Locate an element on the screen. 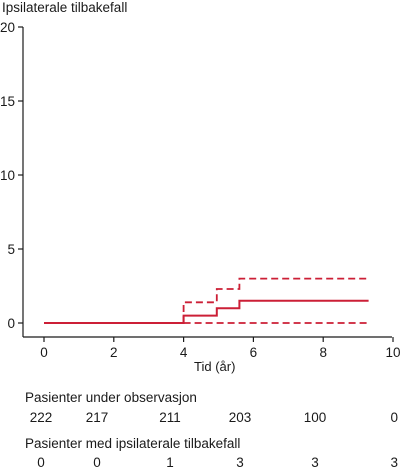  table-cell: 1 is located at coordinates (170, 462).